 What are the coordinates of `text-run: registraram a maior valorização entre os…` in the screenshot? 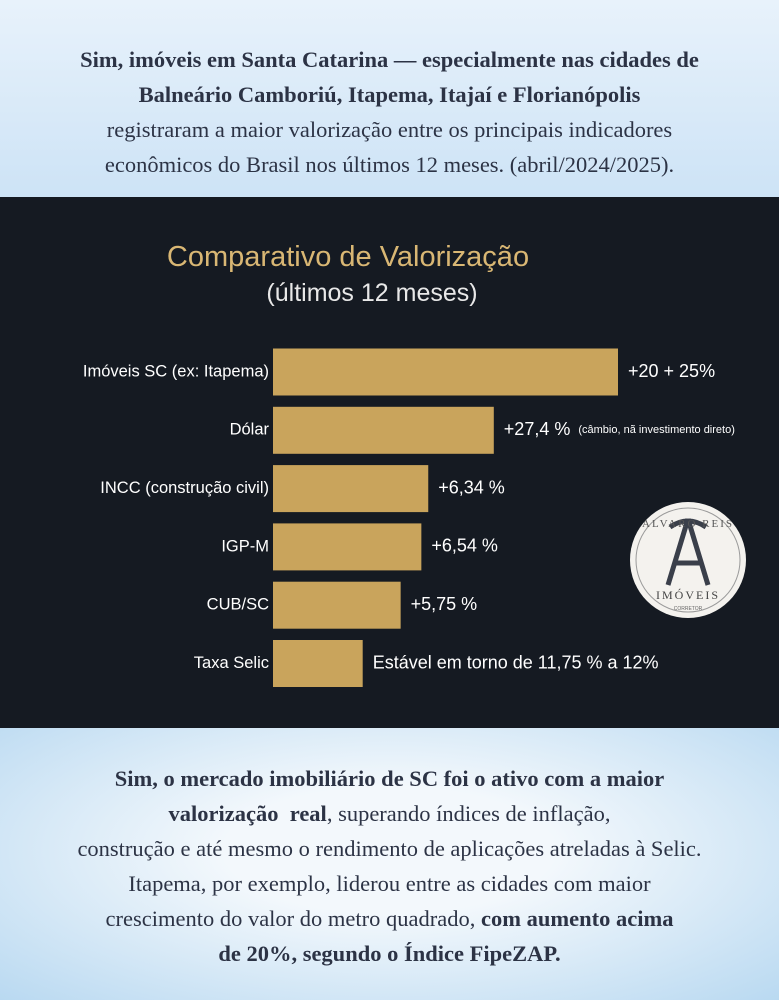 It's located at (389, 129).